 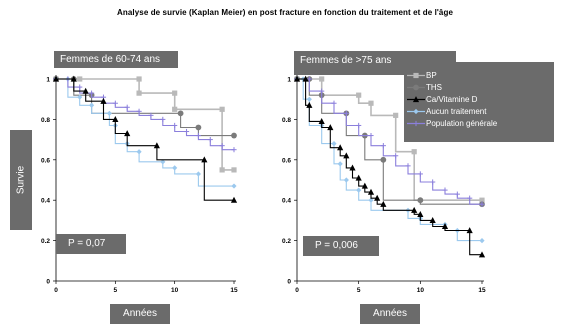 I want to click on series-line-cavitd, so click(x=145, y=139).